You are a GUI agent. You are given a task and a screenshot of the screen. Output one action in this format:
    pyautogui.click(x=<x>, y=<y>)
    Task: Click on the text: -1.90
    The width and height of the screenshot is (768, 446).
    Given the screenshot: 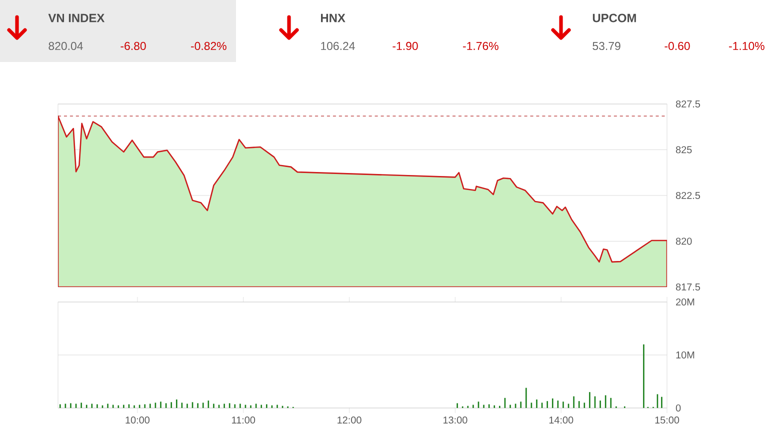 What is the action you would take?
    pyautogui.click(x=405, y=46)
    